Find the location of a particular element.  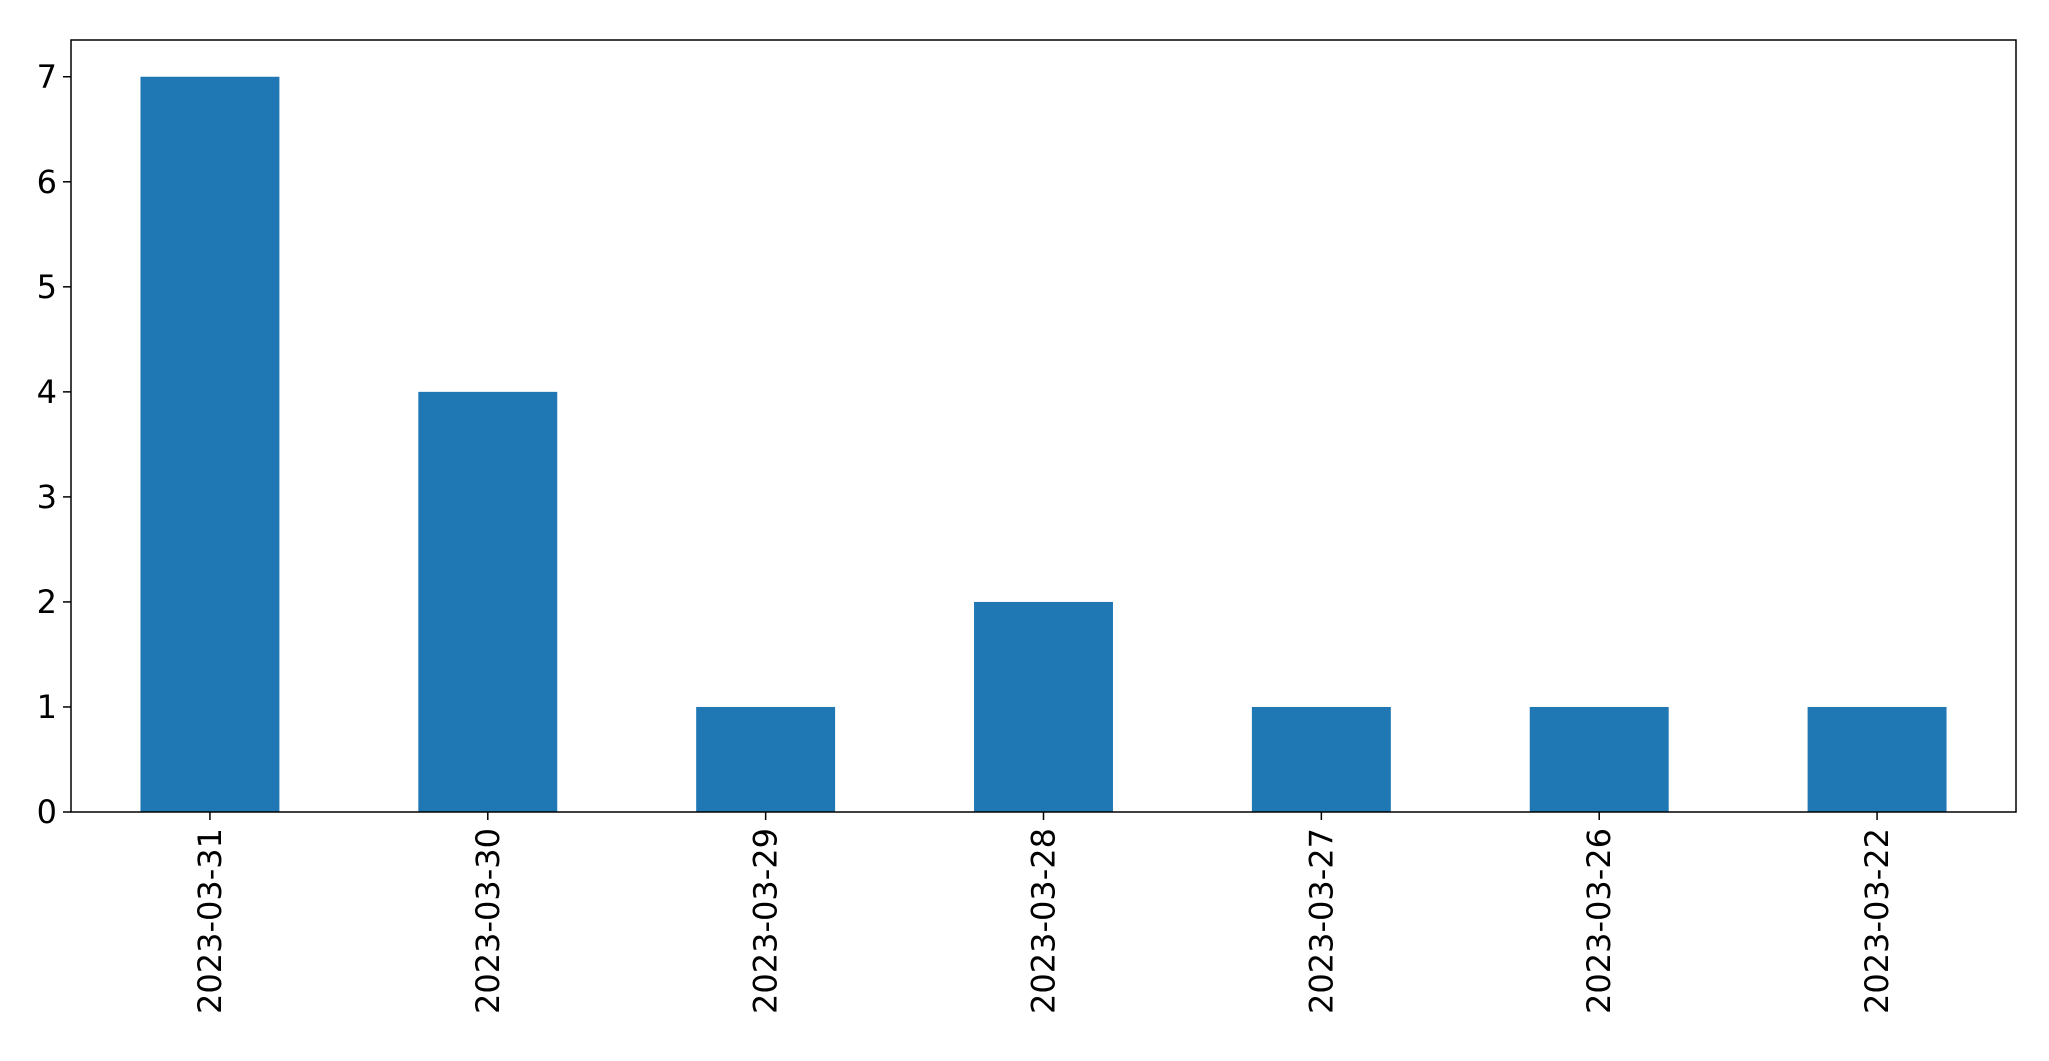

x-tick-label: 2023-03-28 is located at coordinates (1044, 921).